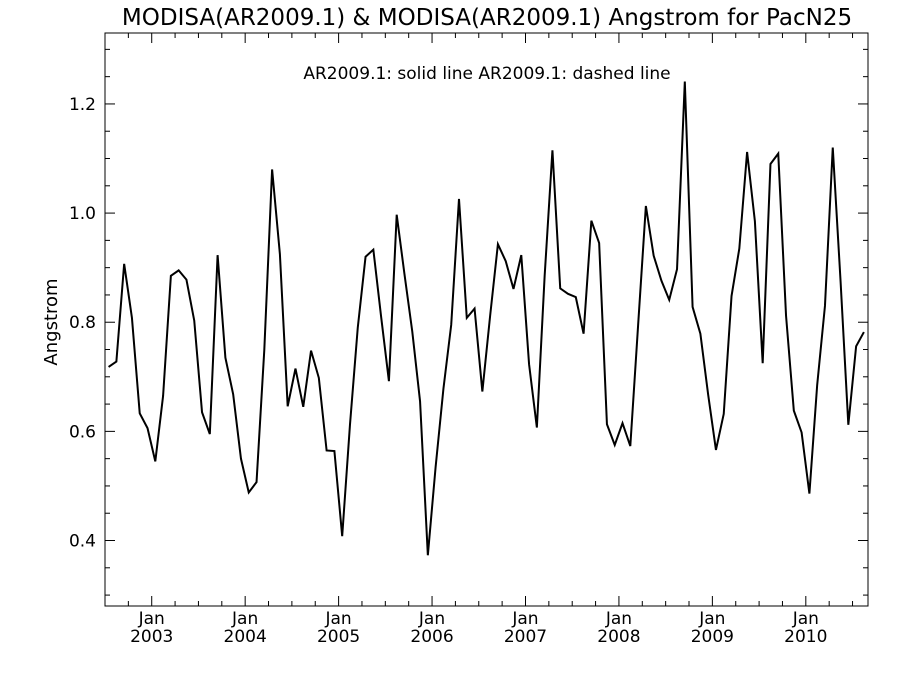 The image size is (900, 675). What do you see at coordinates (151, 637) in the screenshot?
I see `x-tick-year-label: 2003` at bounding box center [151, 637].